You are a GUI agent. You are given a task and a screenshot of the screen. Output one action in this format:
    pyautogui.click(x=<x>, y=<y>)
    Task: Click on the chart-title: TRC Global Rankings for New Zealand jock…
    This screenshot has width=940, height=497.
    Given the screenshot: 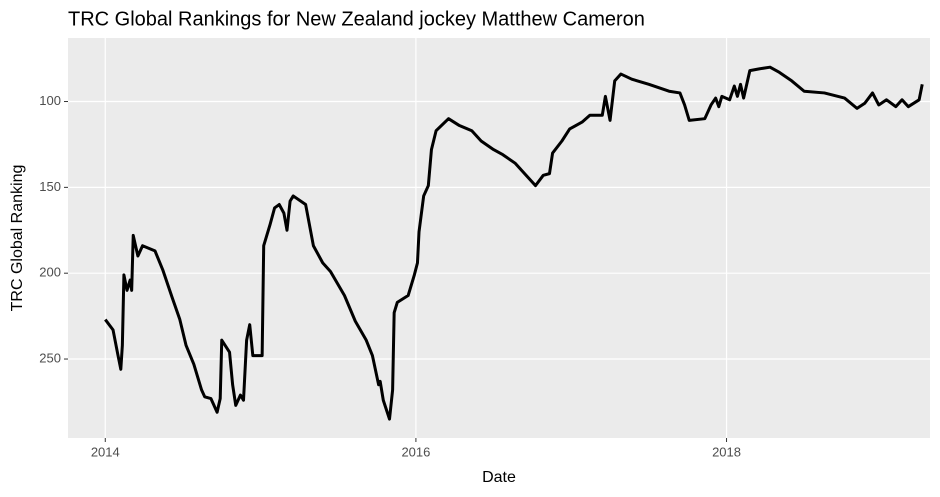 What is the action you would take?
    pyautogui.click(x=356, y=19)
    